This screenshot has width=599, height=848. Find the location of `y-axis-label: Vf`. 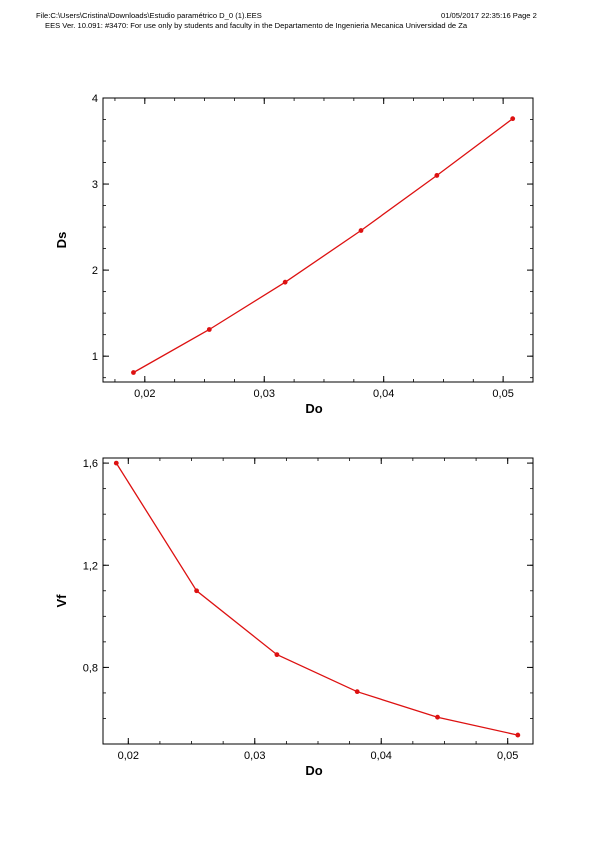

y-axis-label: Vf is located at coordinates (61, 601).